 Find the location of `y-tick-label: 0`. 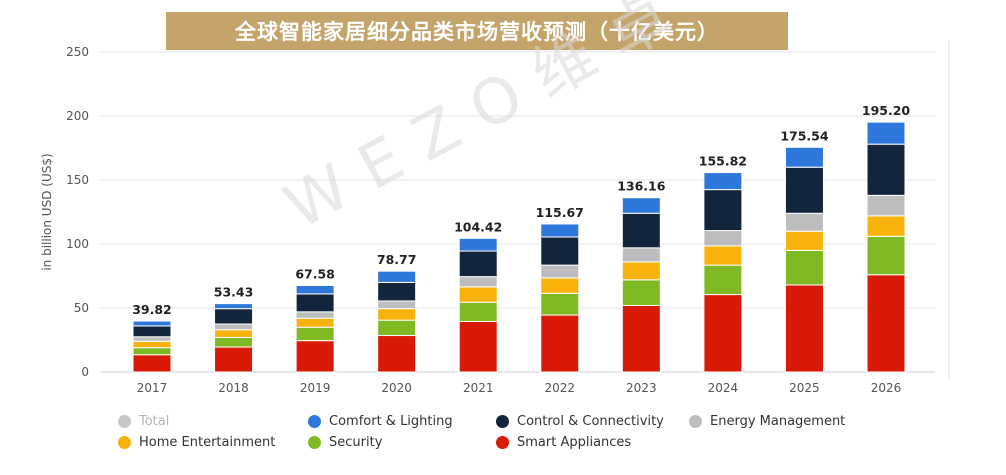

y-tick-label: 0 is located at coordinates (85, 372).